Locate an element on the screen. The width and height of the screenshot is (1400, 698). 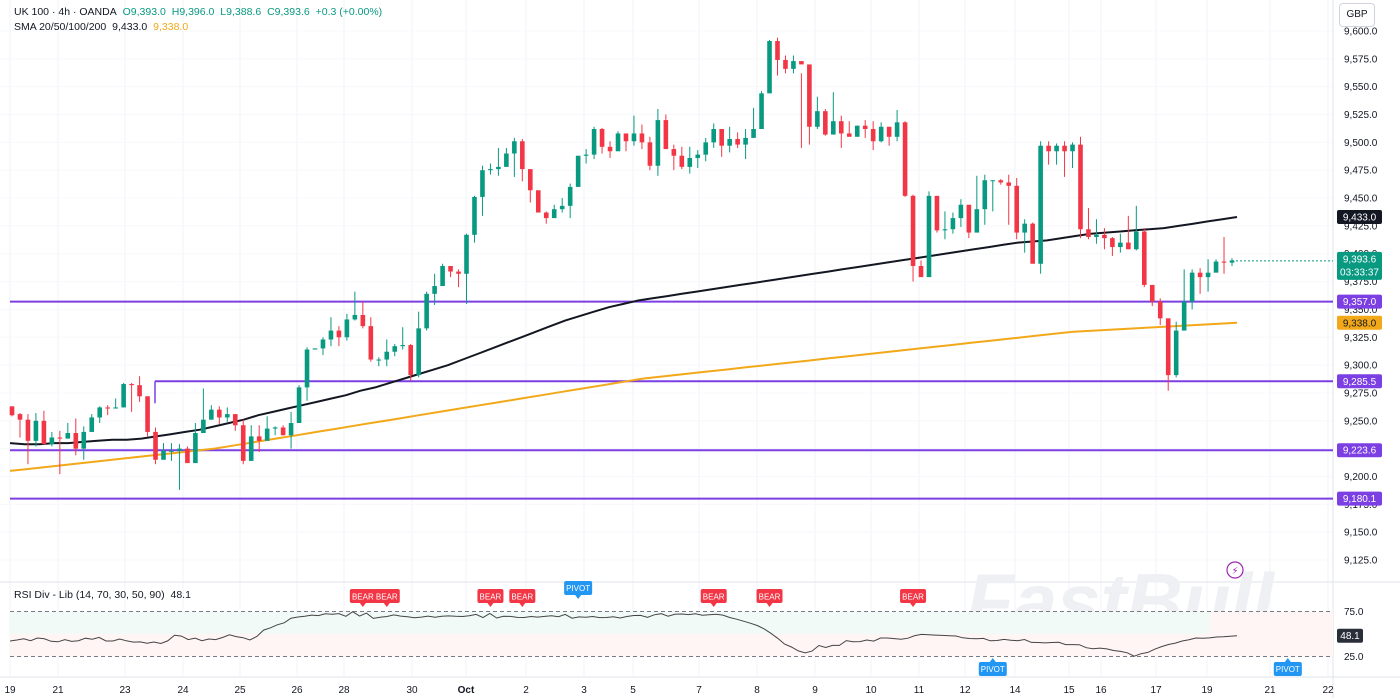
price-tick-label: 9,450.0 is located at coordinates (1361, 199).